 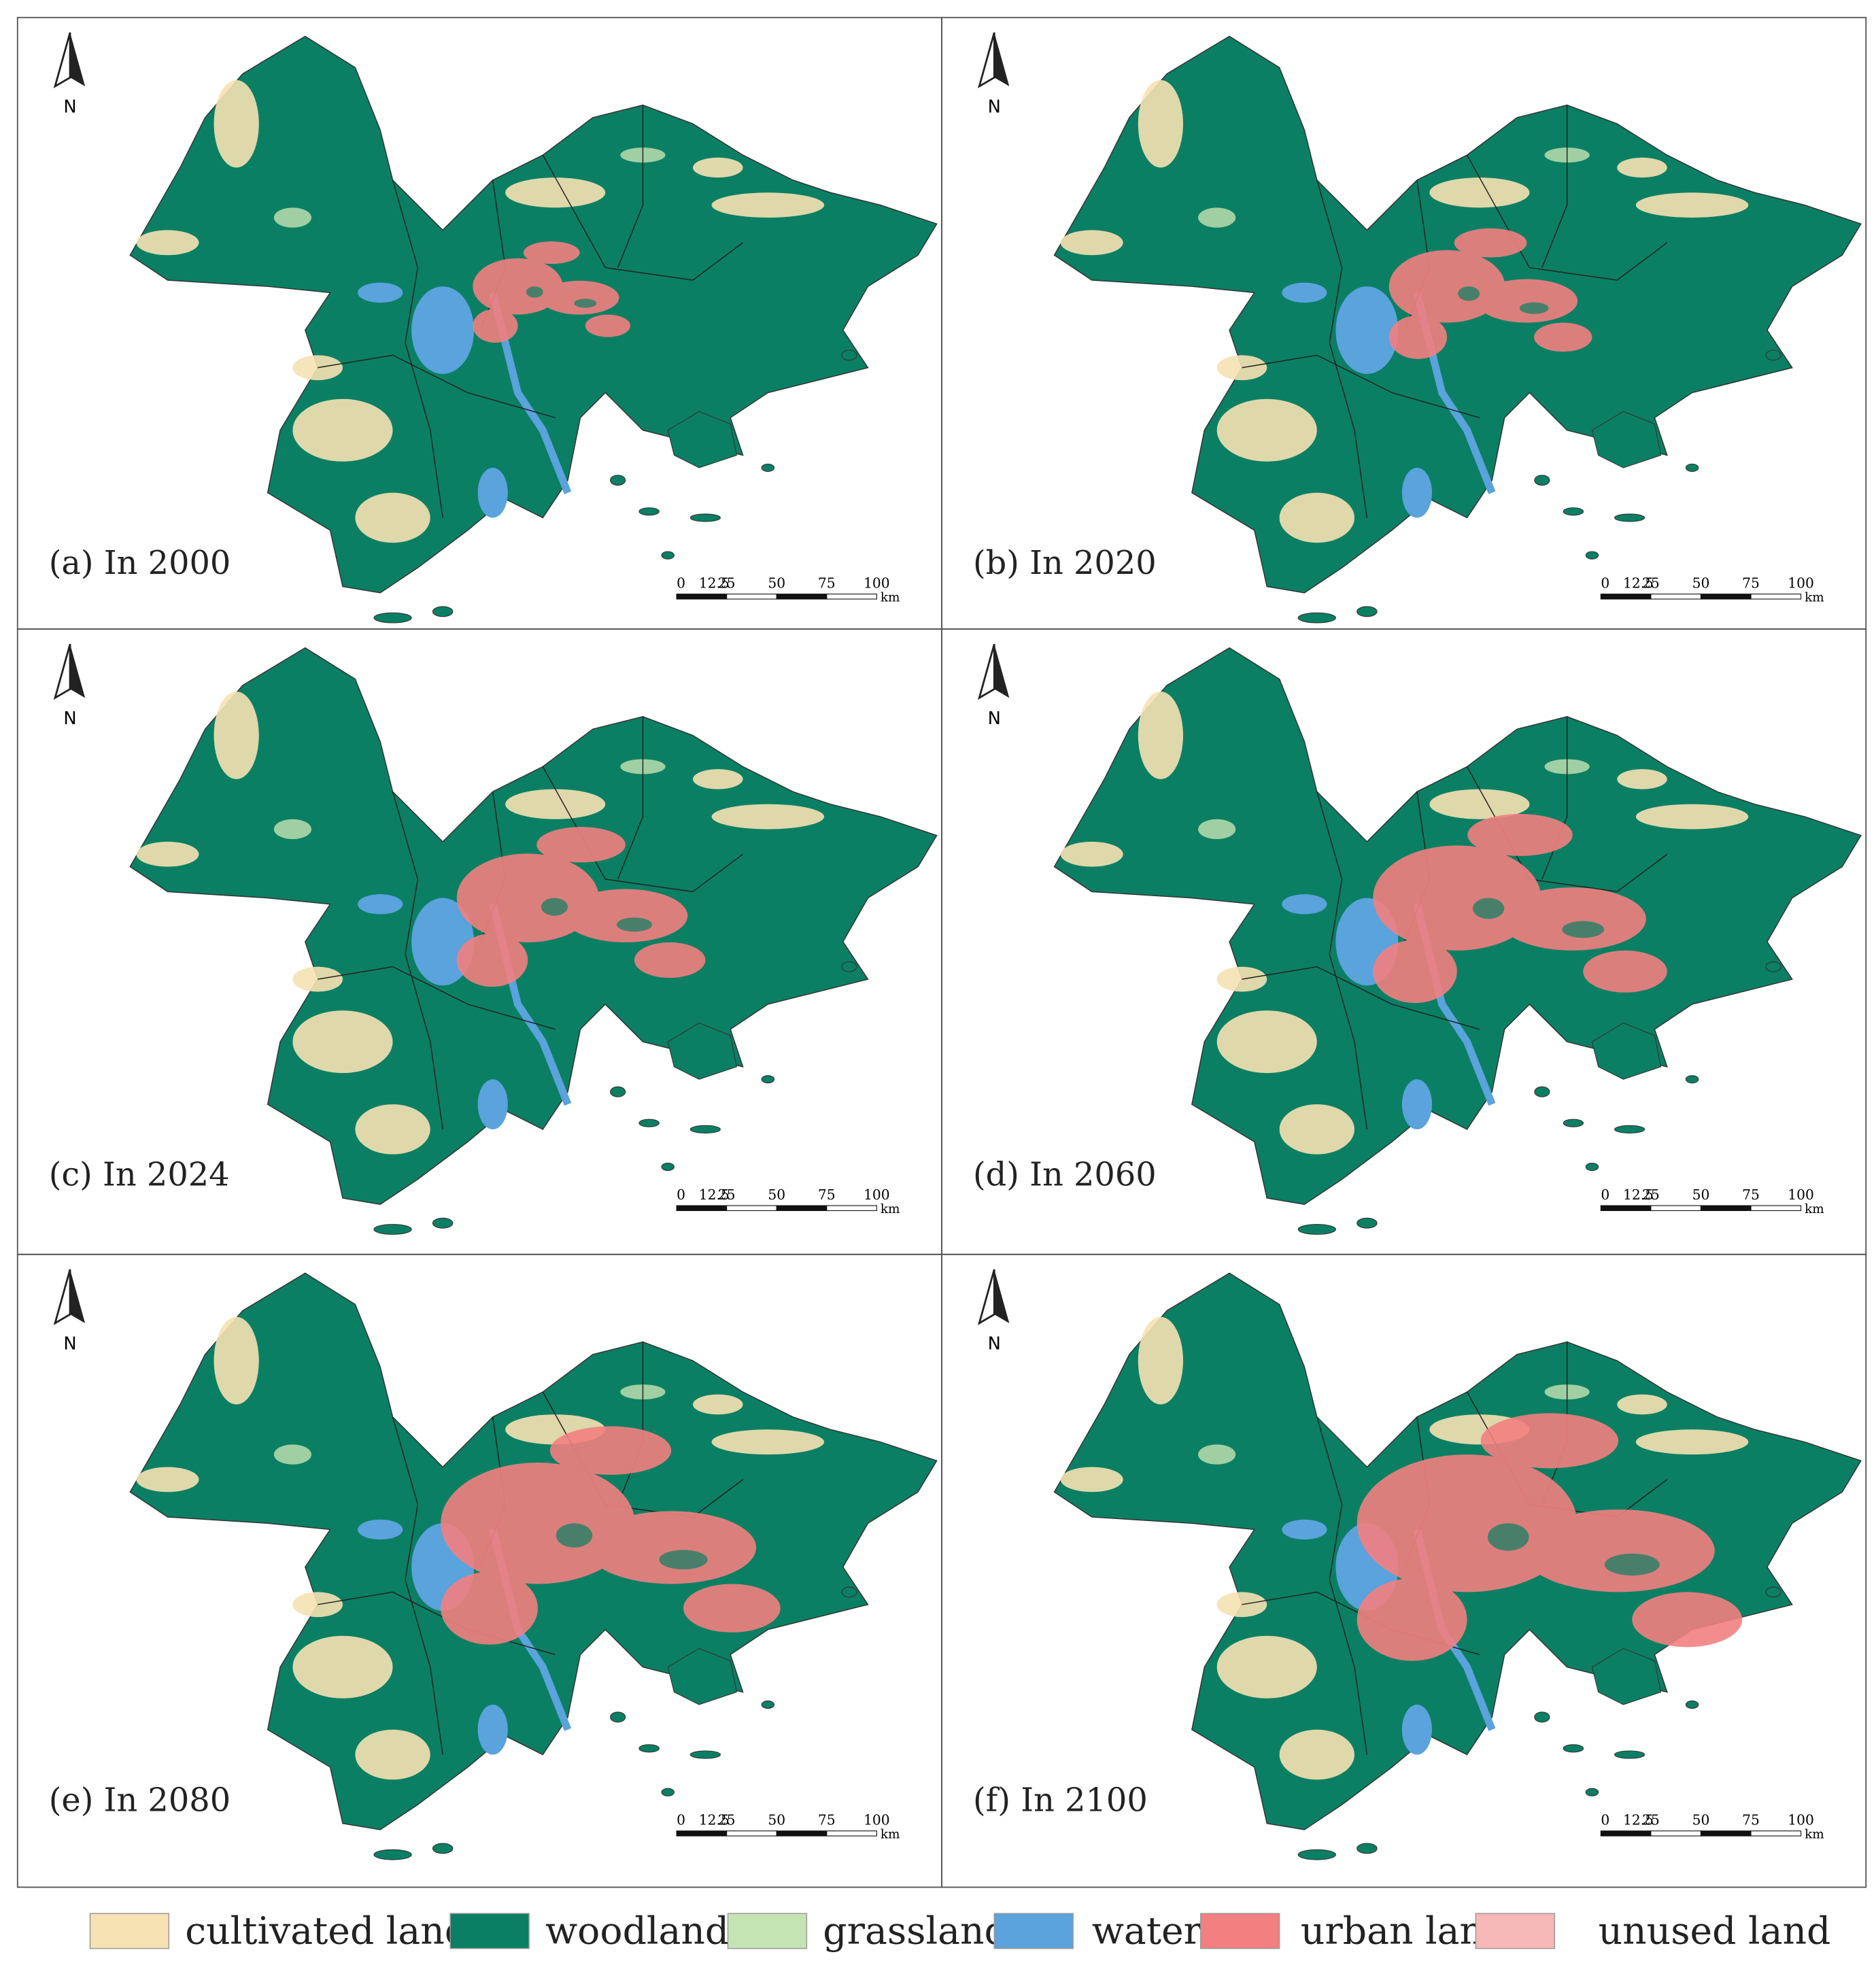 I want to click on legend-label: woodland, so click(x=637, y=1931).